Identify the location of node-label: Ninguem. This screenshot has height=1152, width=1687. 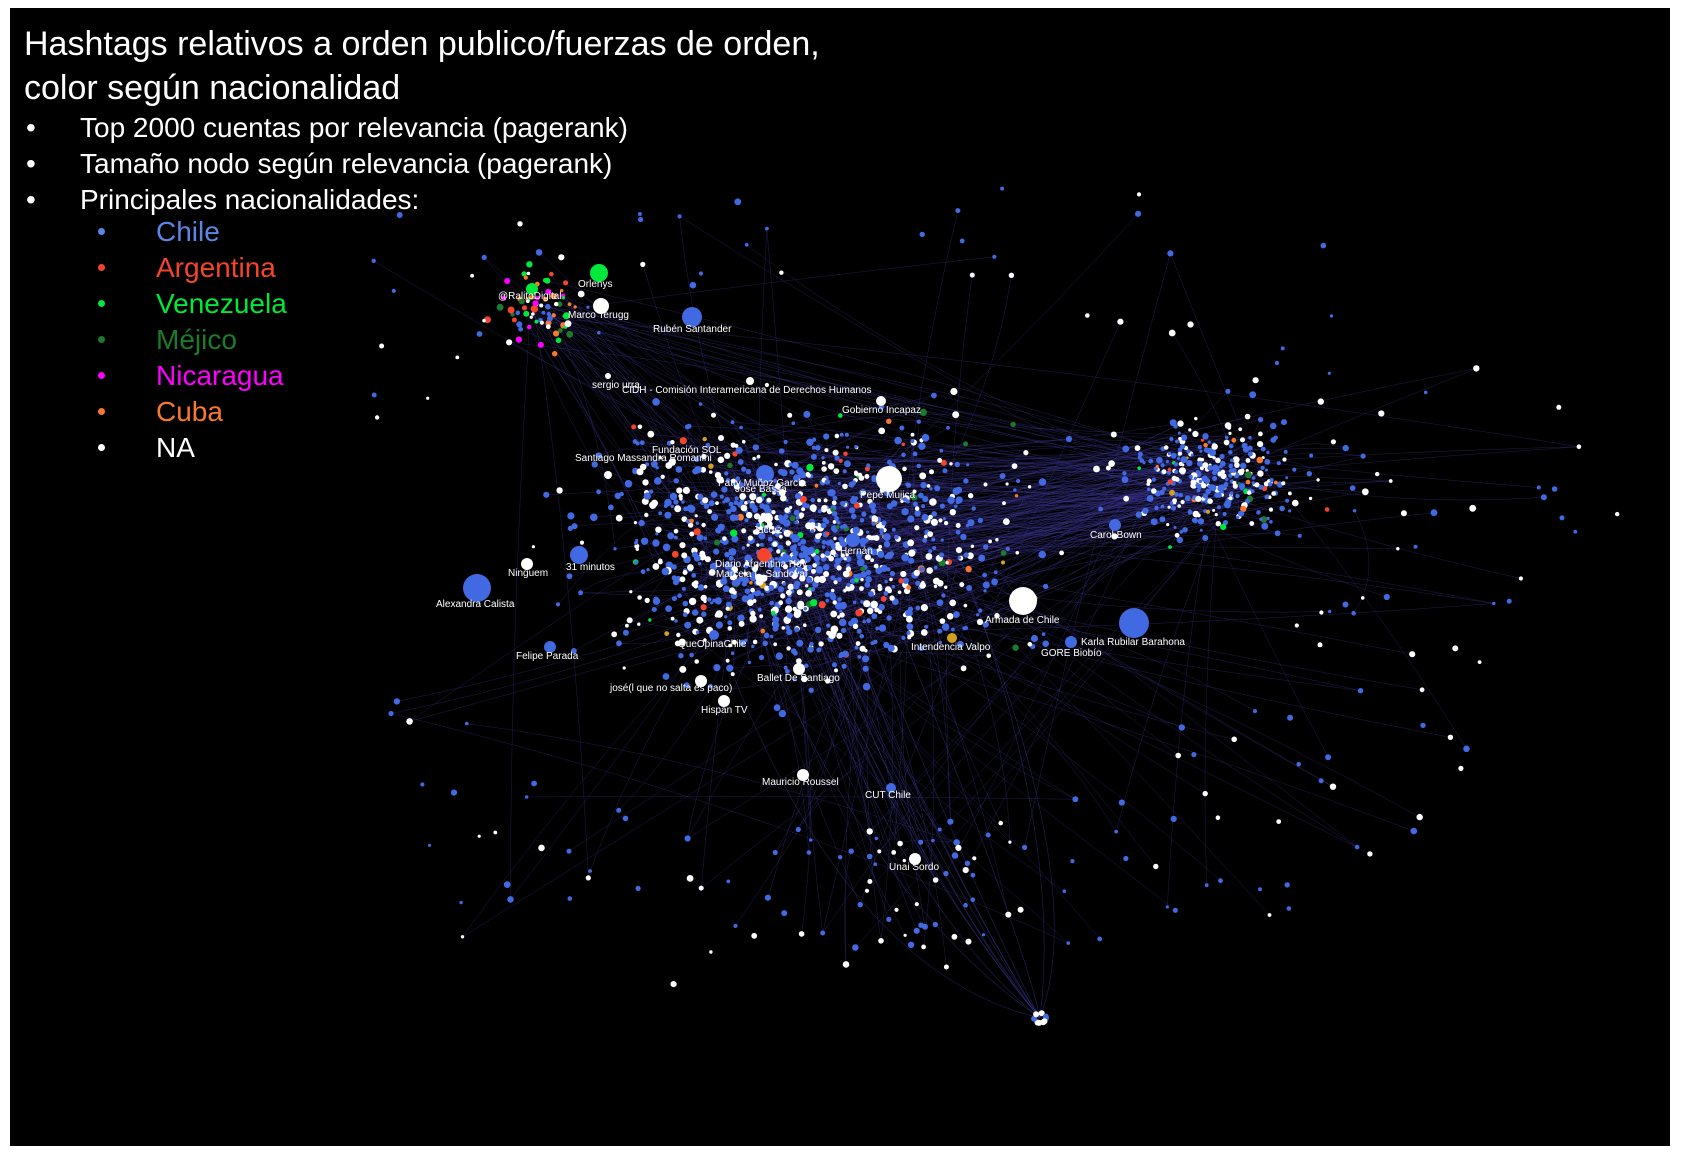
(528, 573).